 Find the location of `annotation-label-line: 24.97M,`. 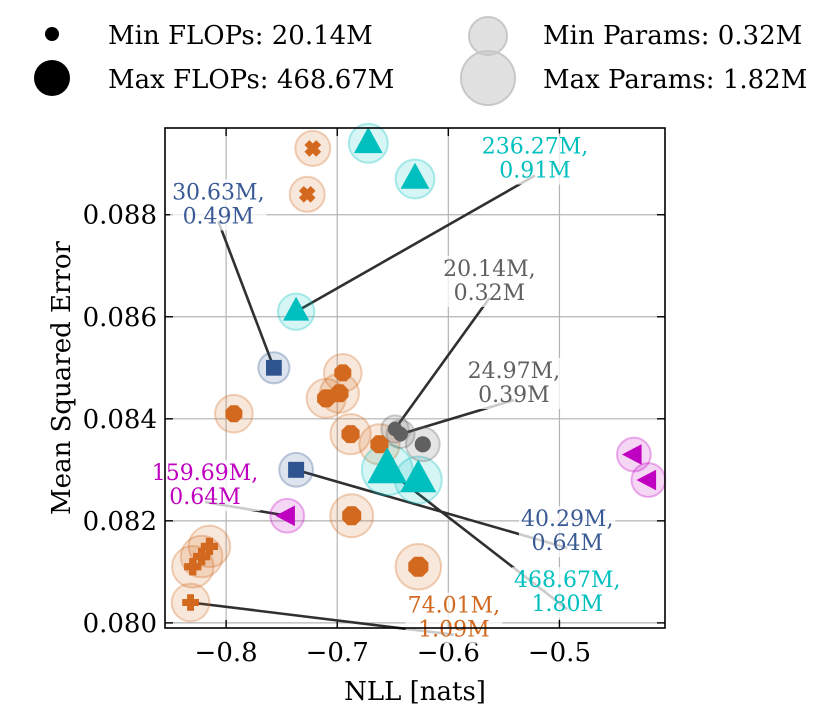

annotation-label-line: 24.97M, is located at coordinates (514, 371).